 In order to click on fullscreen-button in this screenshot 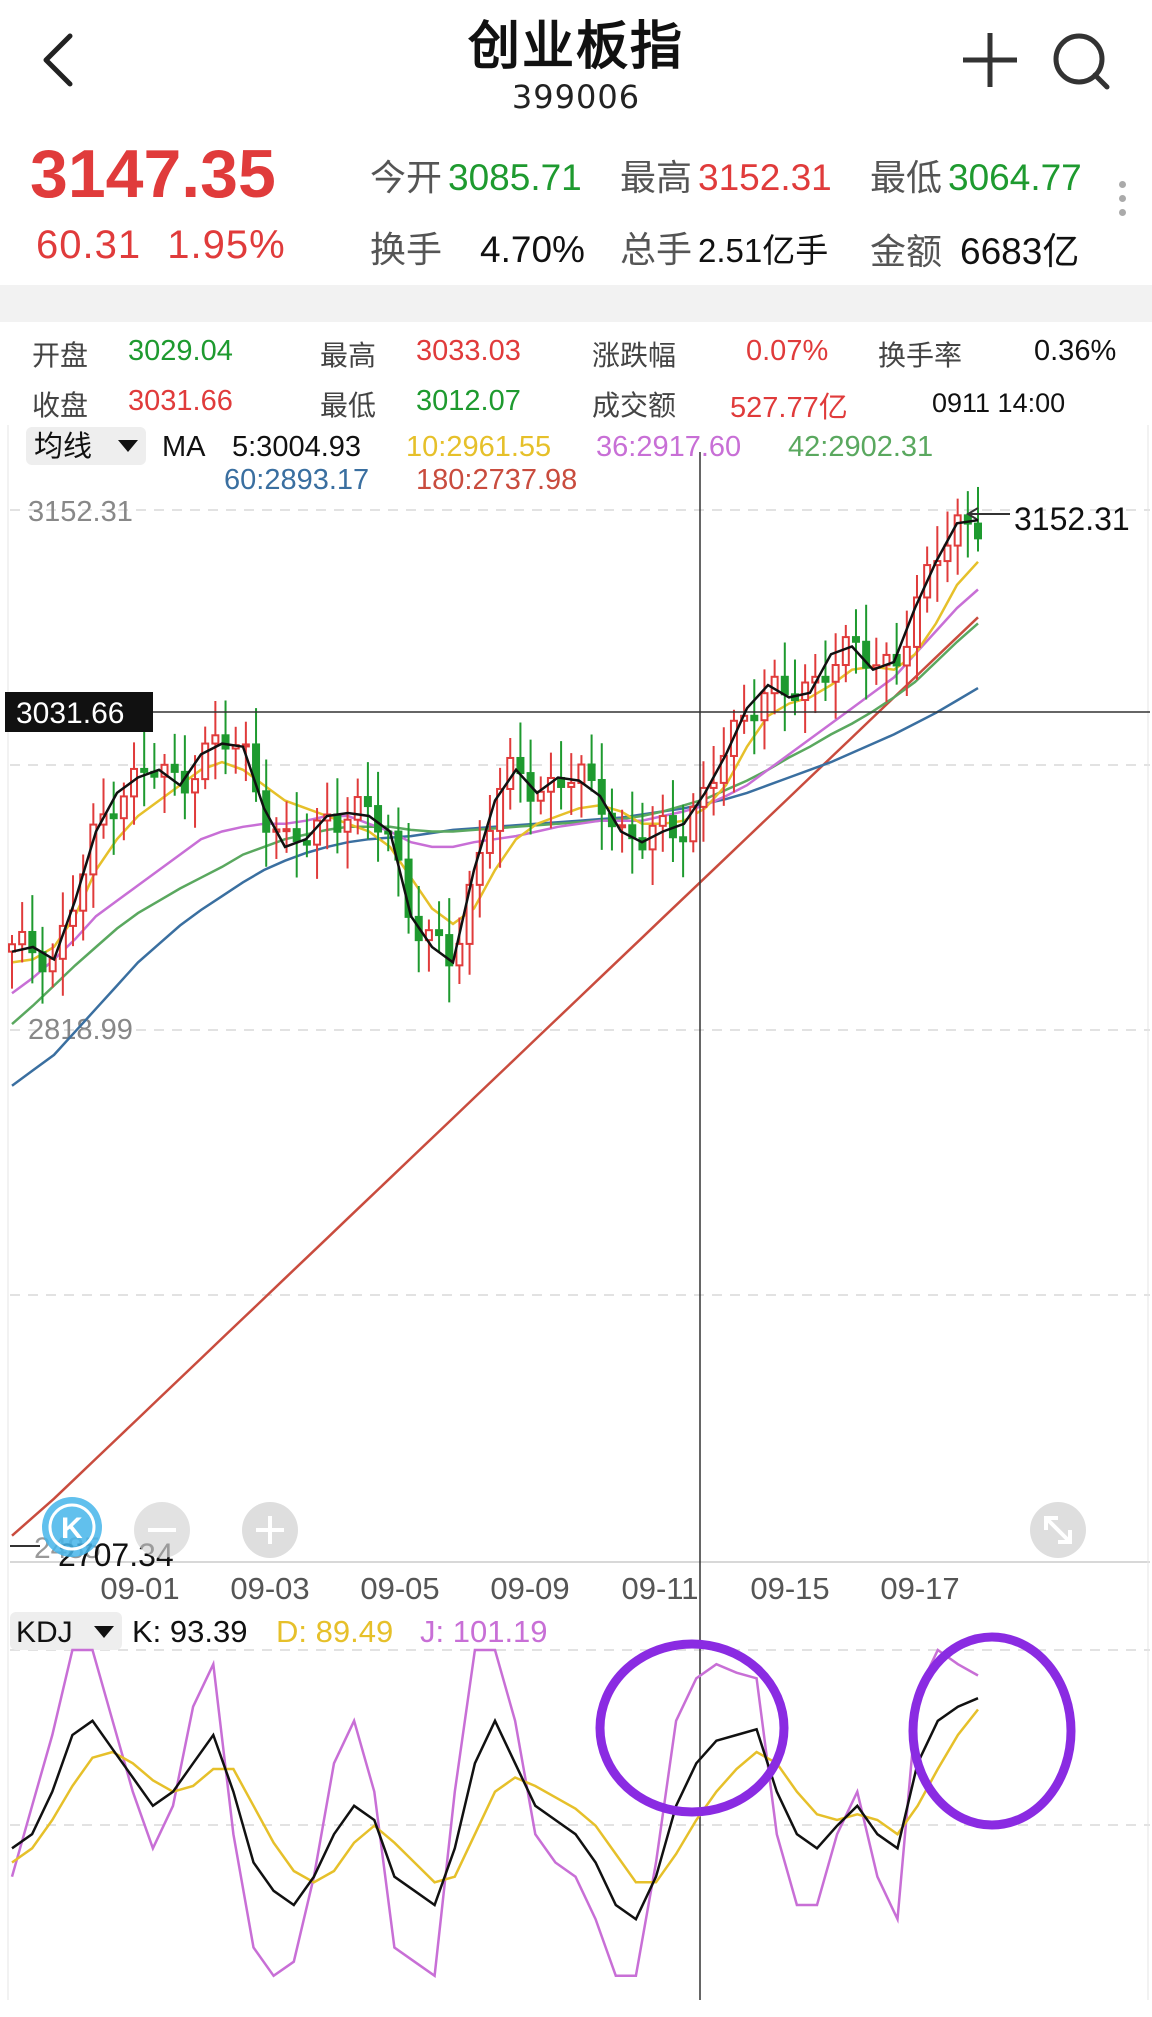, I will do `click(1058, 1530)`.